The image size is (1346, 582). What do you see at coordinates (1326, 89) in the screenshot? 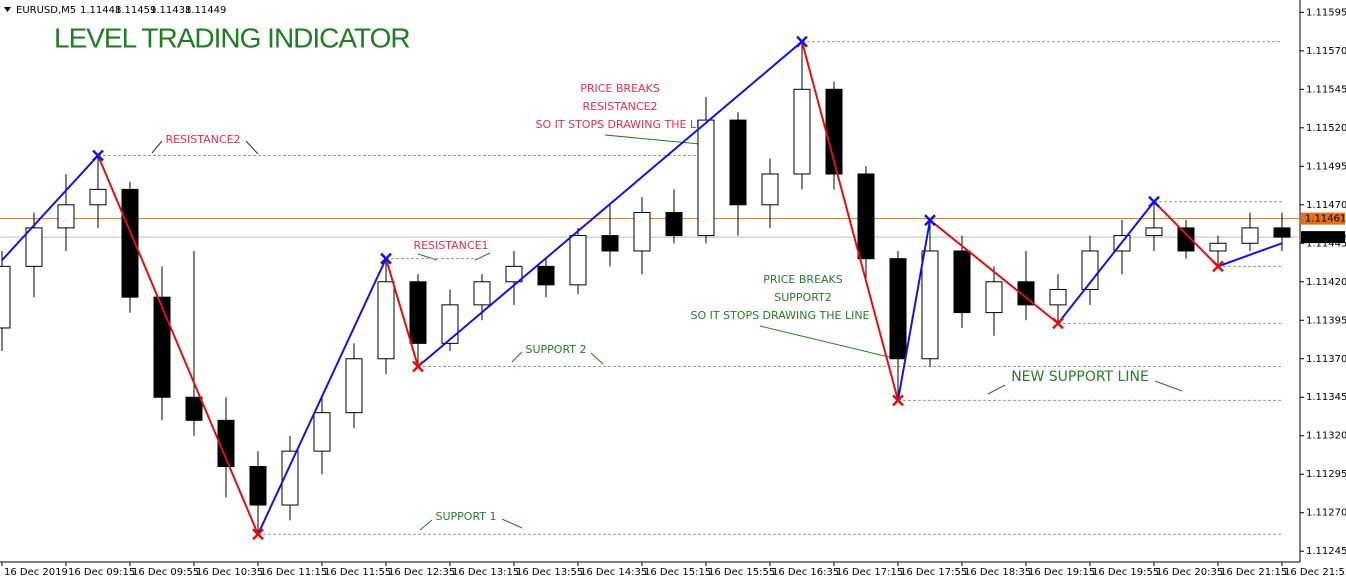
I see `y-tick-label: 1.11545` at bounding box center [1326, 89].